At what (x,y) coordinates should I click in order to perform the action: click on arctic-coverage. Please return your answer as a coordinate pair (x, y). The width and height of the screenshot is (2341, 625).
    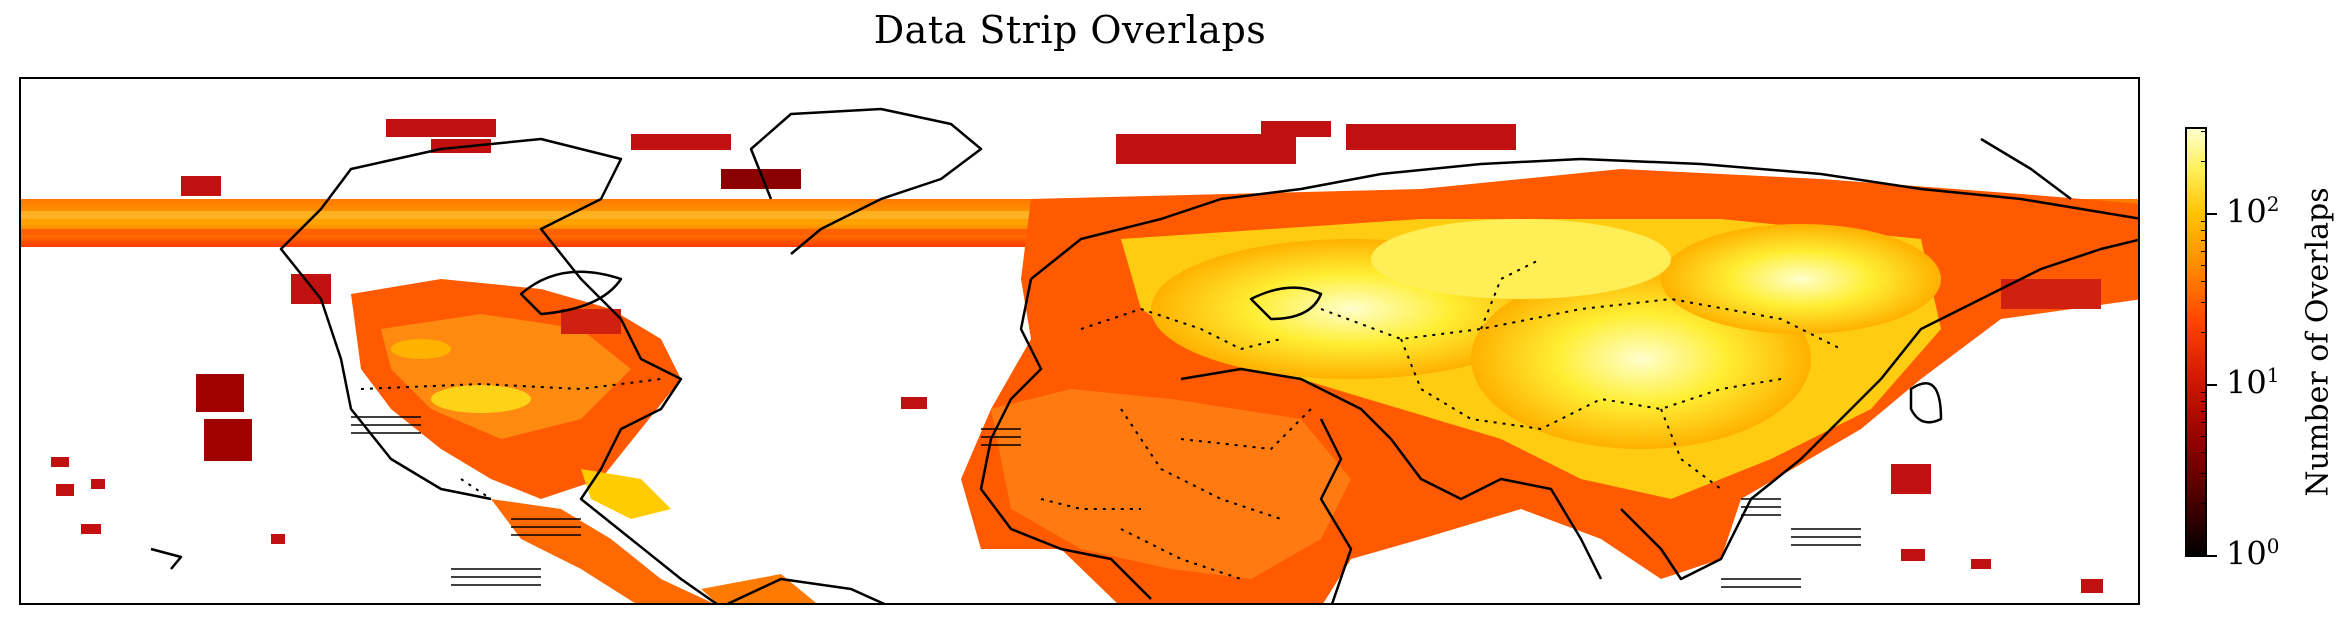
    Looking at the image, I should click on (951, 154).